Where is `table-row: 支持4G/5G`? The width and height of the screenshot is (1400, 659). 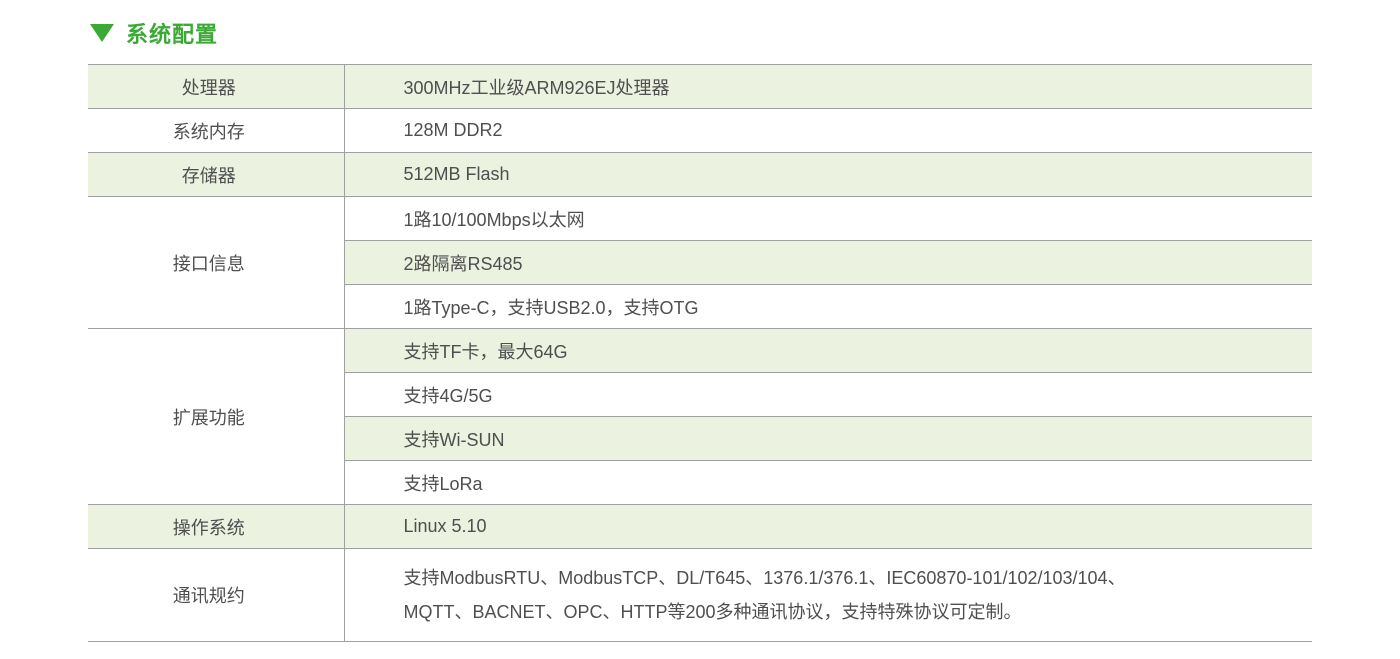 table-row: 支持4G/5G is located at coordinates (700, 394).